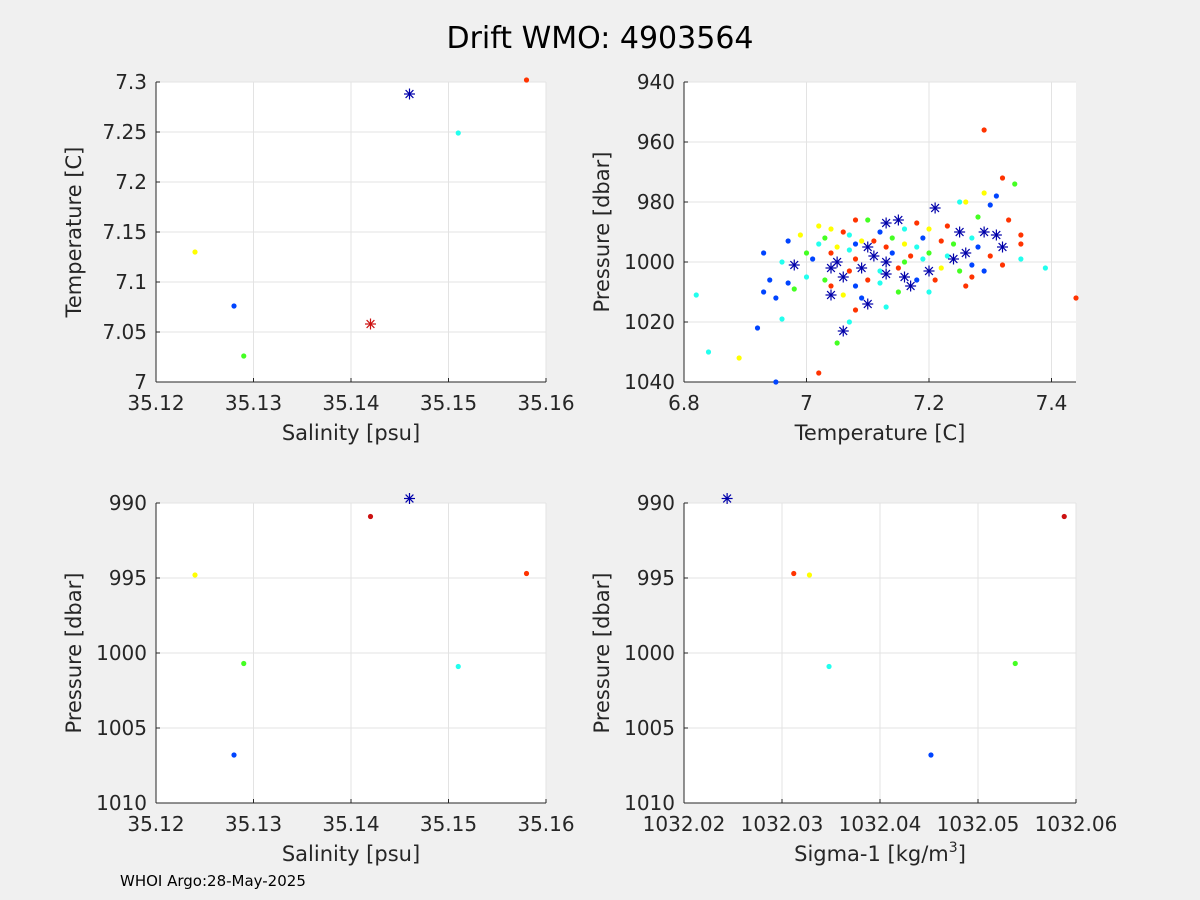 The image size is (1200, 900). Describe the element at coordinates (140, 382) in the screenshot. I see `y-tick-label: 7` at that location.